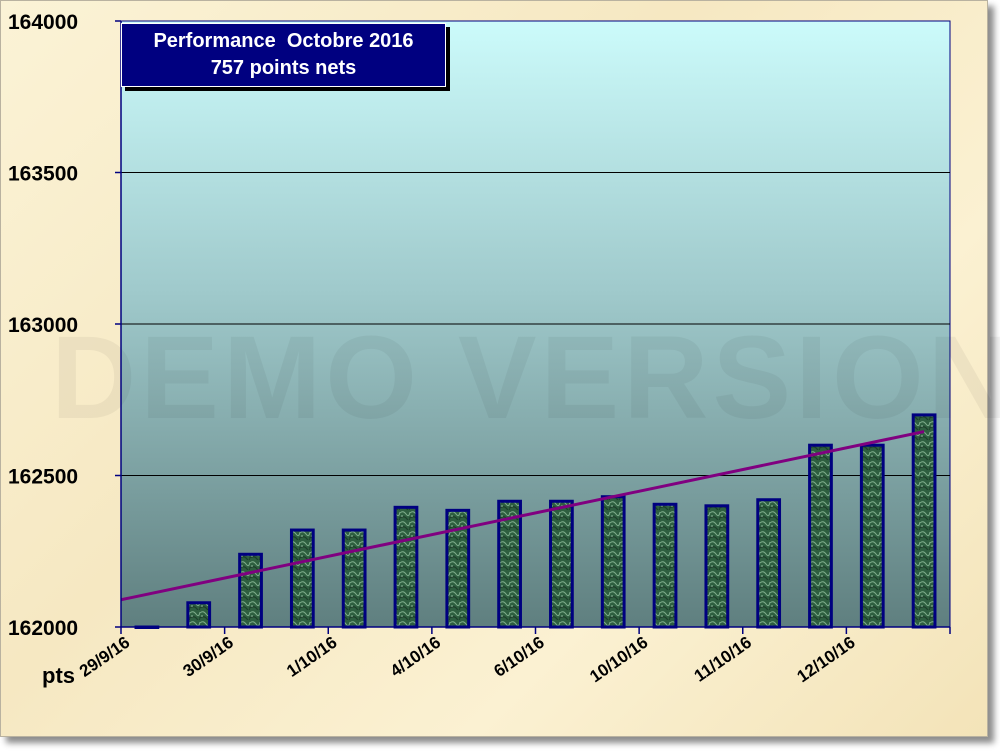  Describe the element at coordinates (43, 174) in the screenshot. I see `y-tick-label: 163500` at that location.